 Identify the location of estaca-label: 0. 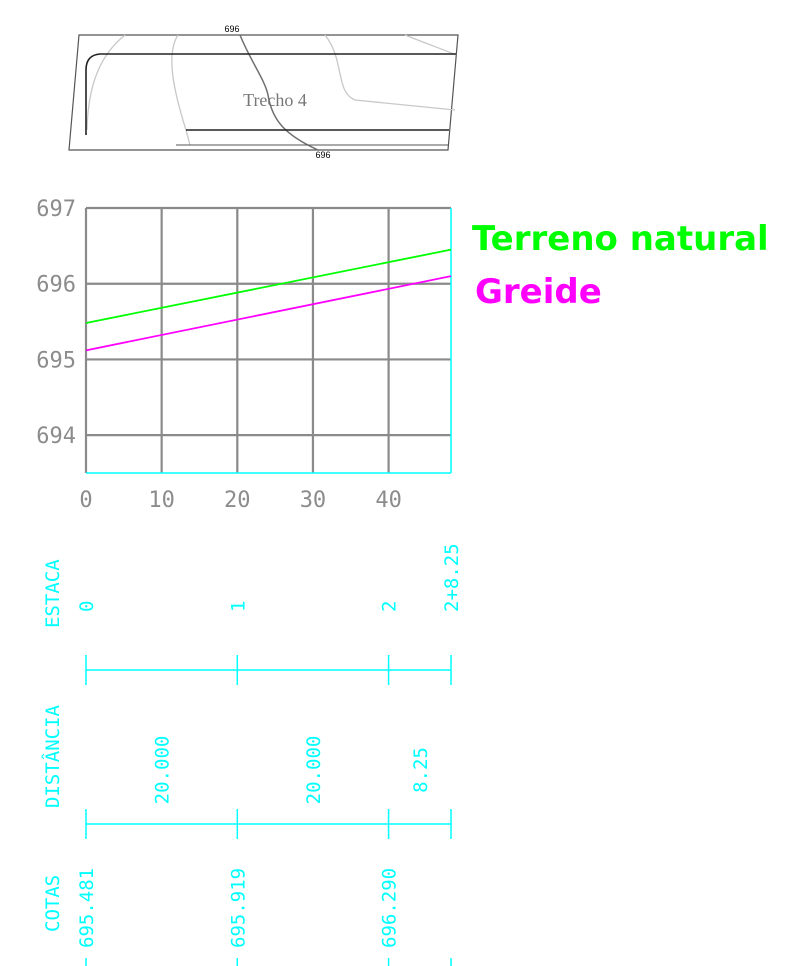
(87, 606).